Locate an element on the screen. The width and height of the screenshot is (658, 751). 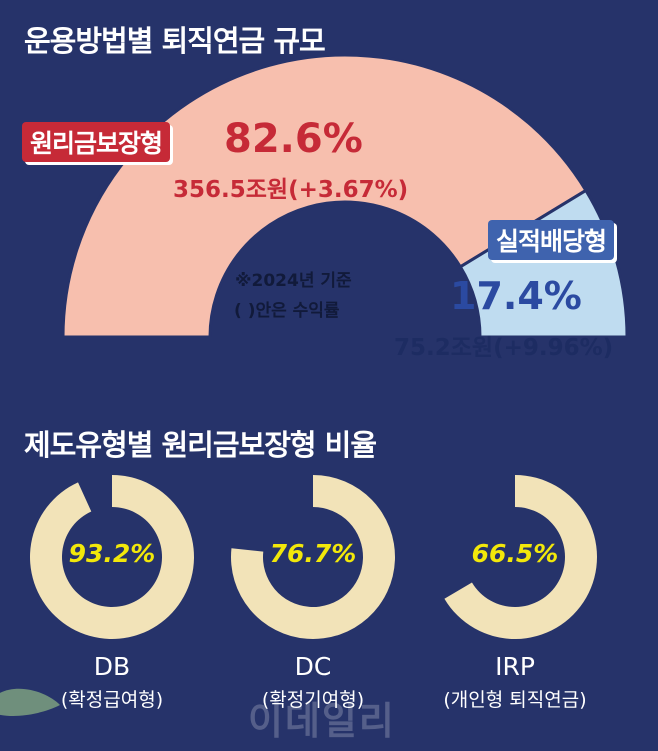
db-sub: (확정급여형) is located at coordinates (112, 700).